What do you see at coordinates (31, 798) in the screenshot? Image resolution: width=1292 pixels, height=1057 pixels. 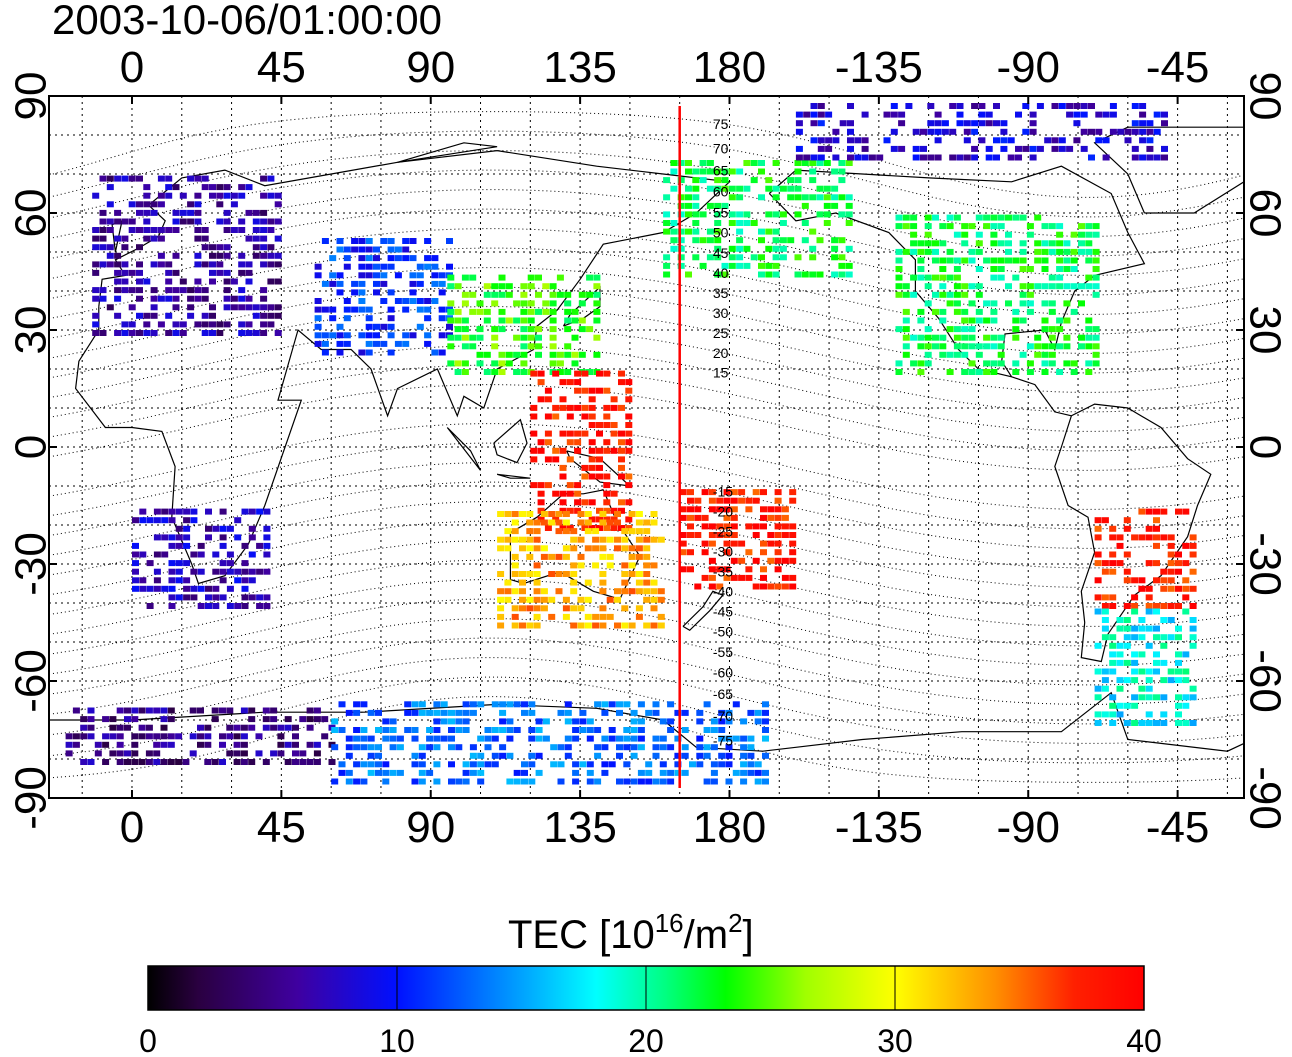 I see `y-tick-label-left: -90` at bounding box center [31, 798].